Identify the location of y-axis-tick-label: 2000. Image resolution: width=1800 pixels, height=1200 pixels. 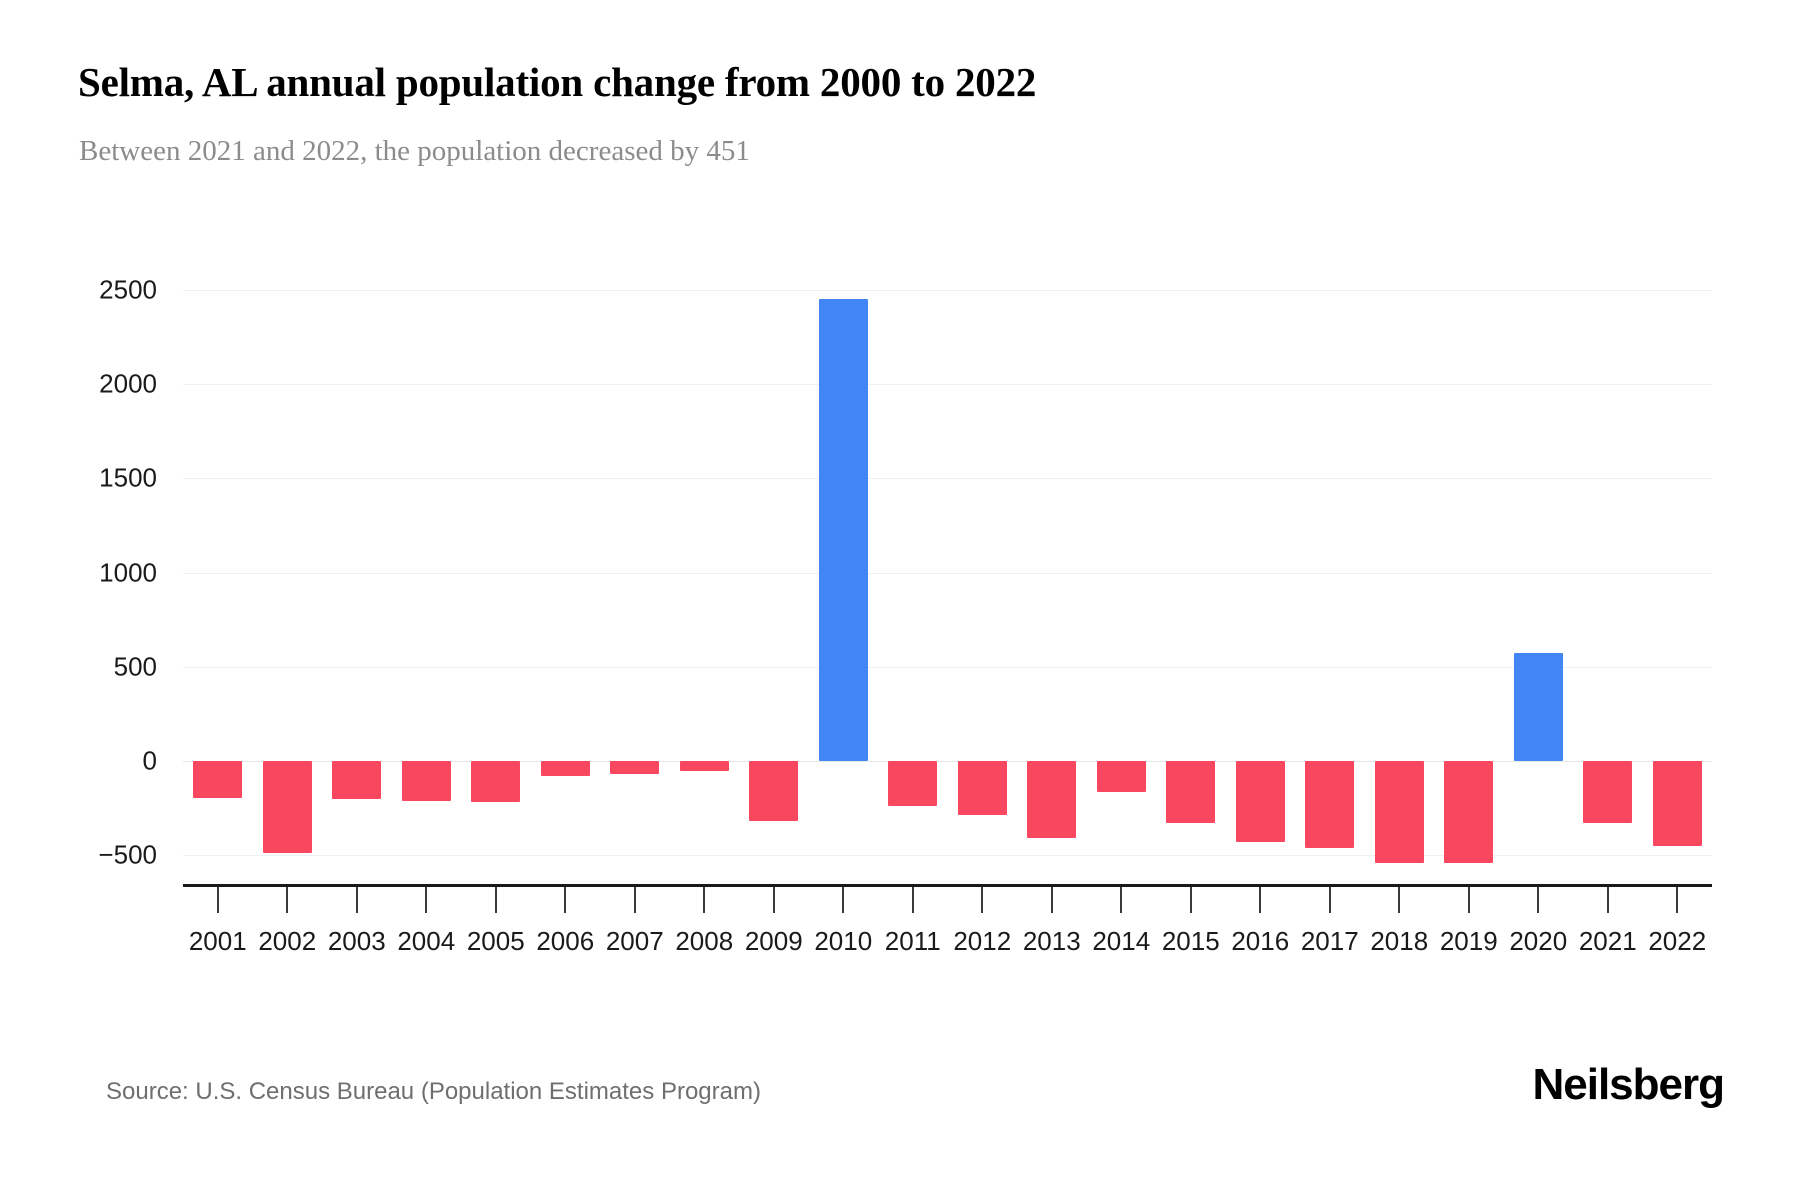
(128, 383).